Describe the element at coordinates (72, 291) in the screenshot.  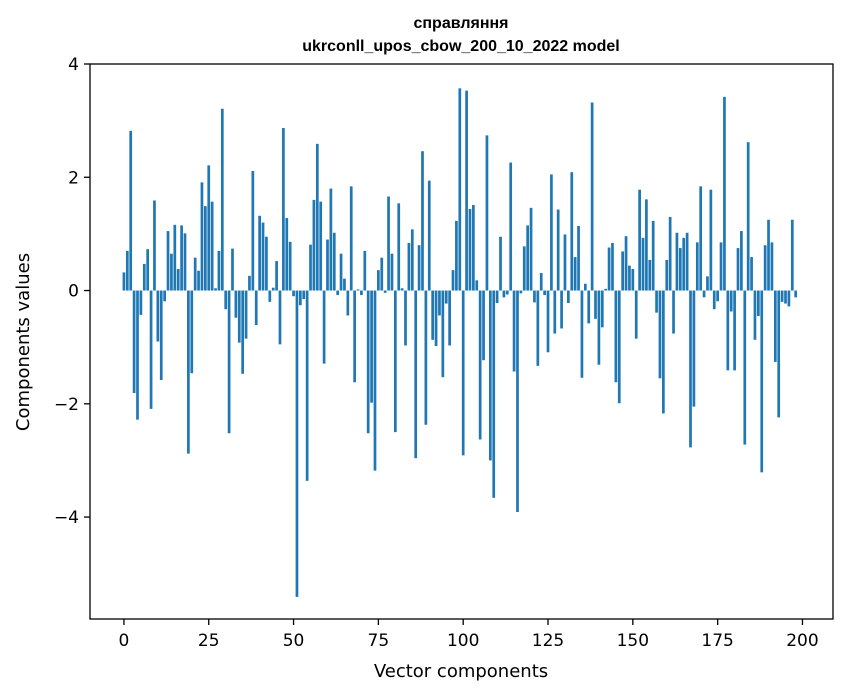
I see `y-axis-ticks: −4 −2 0 2 4` at that location.